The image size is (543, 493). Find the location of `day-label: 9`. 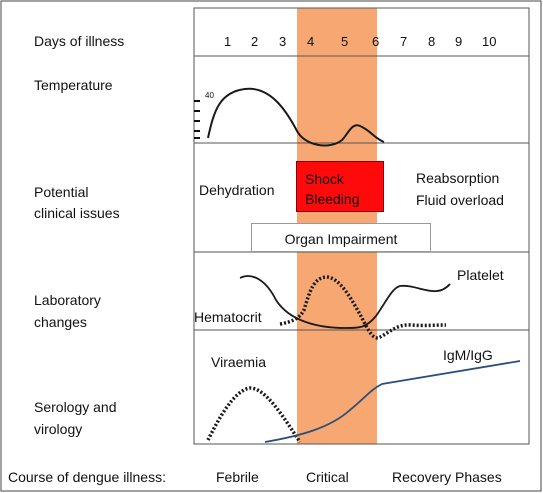

day-label: 9 is located at coordinates (459, 41).